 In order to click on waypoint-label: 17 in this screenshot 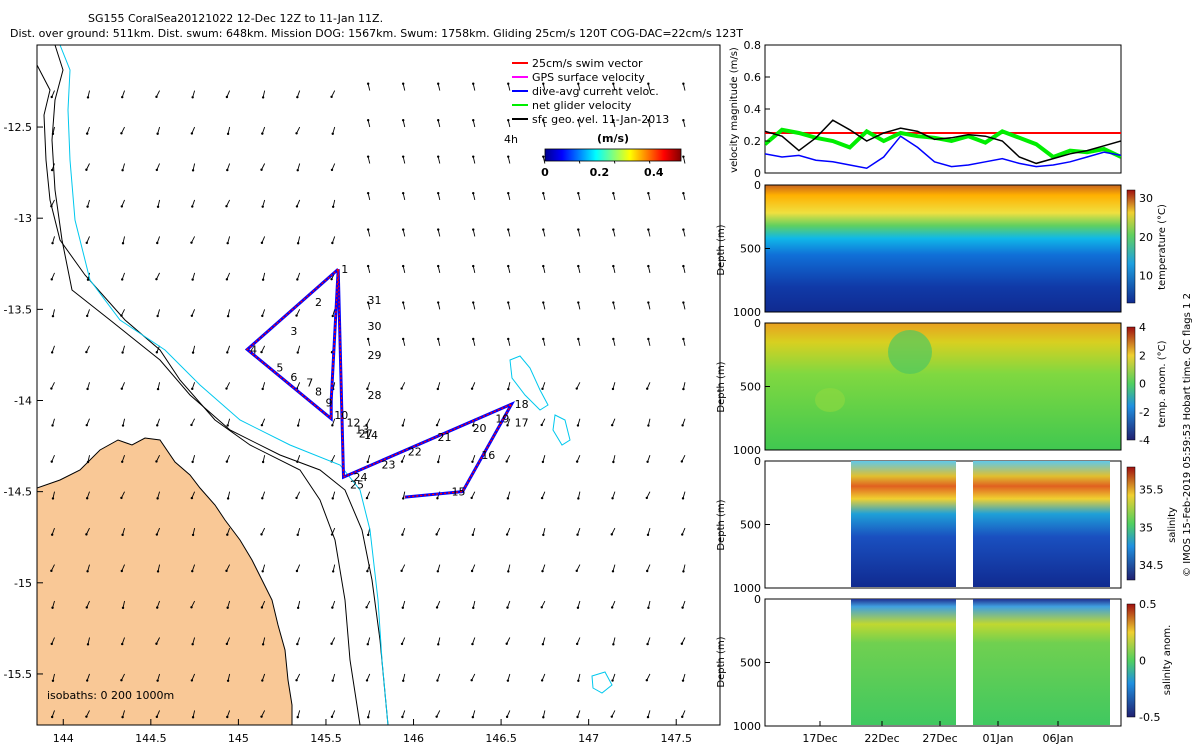, I will do `click(522, 422)`.